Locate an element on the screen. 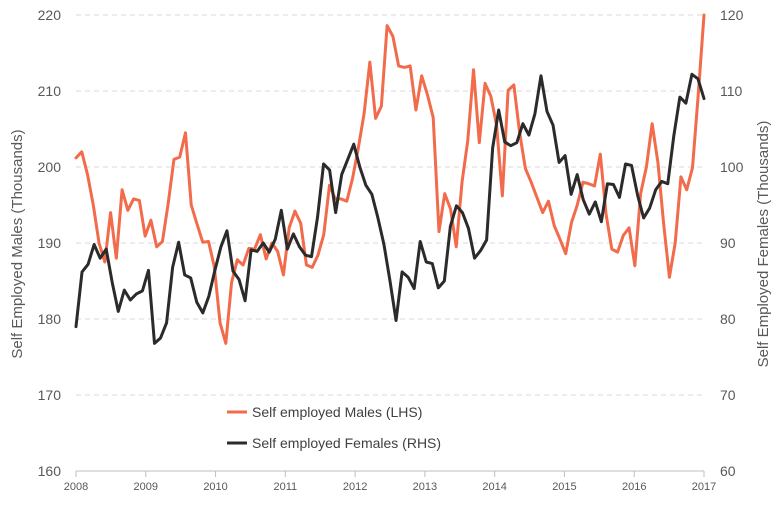  x-tick-label: 2013 is located at coordinates (425, 487).